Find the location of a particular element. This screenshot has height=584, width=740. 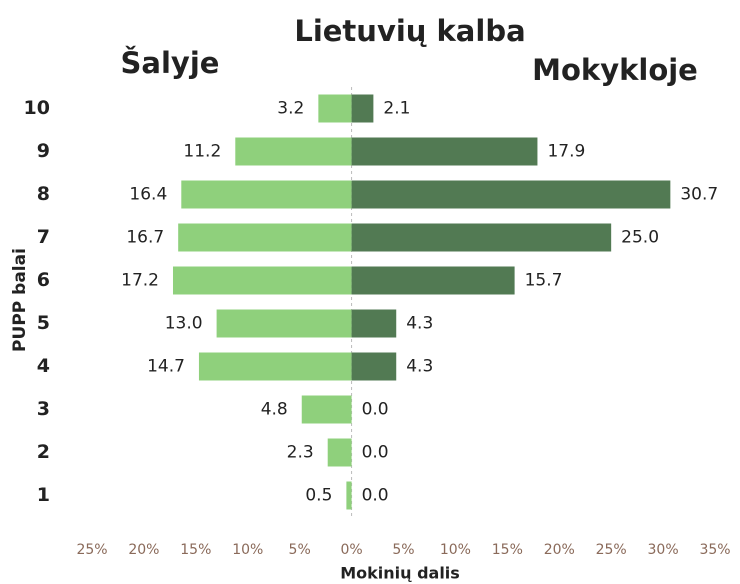

y-tick-label: 3 is located at coordinates (43, 409).